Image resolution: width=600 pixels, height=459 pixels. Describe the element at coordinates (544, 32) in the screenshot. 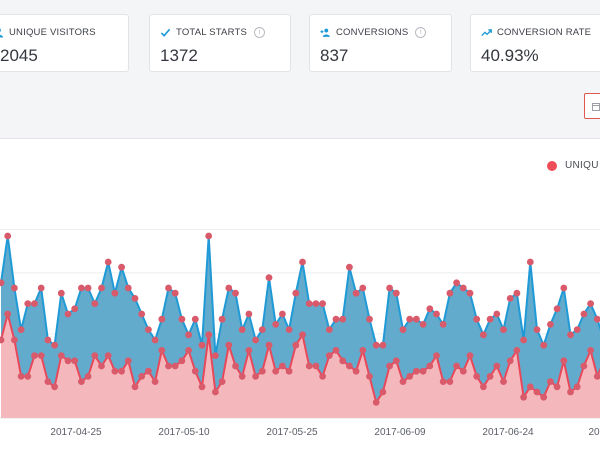

I see `stat-label: CONVERSION RATE` at that location.